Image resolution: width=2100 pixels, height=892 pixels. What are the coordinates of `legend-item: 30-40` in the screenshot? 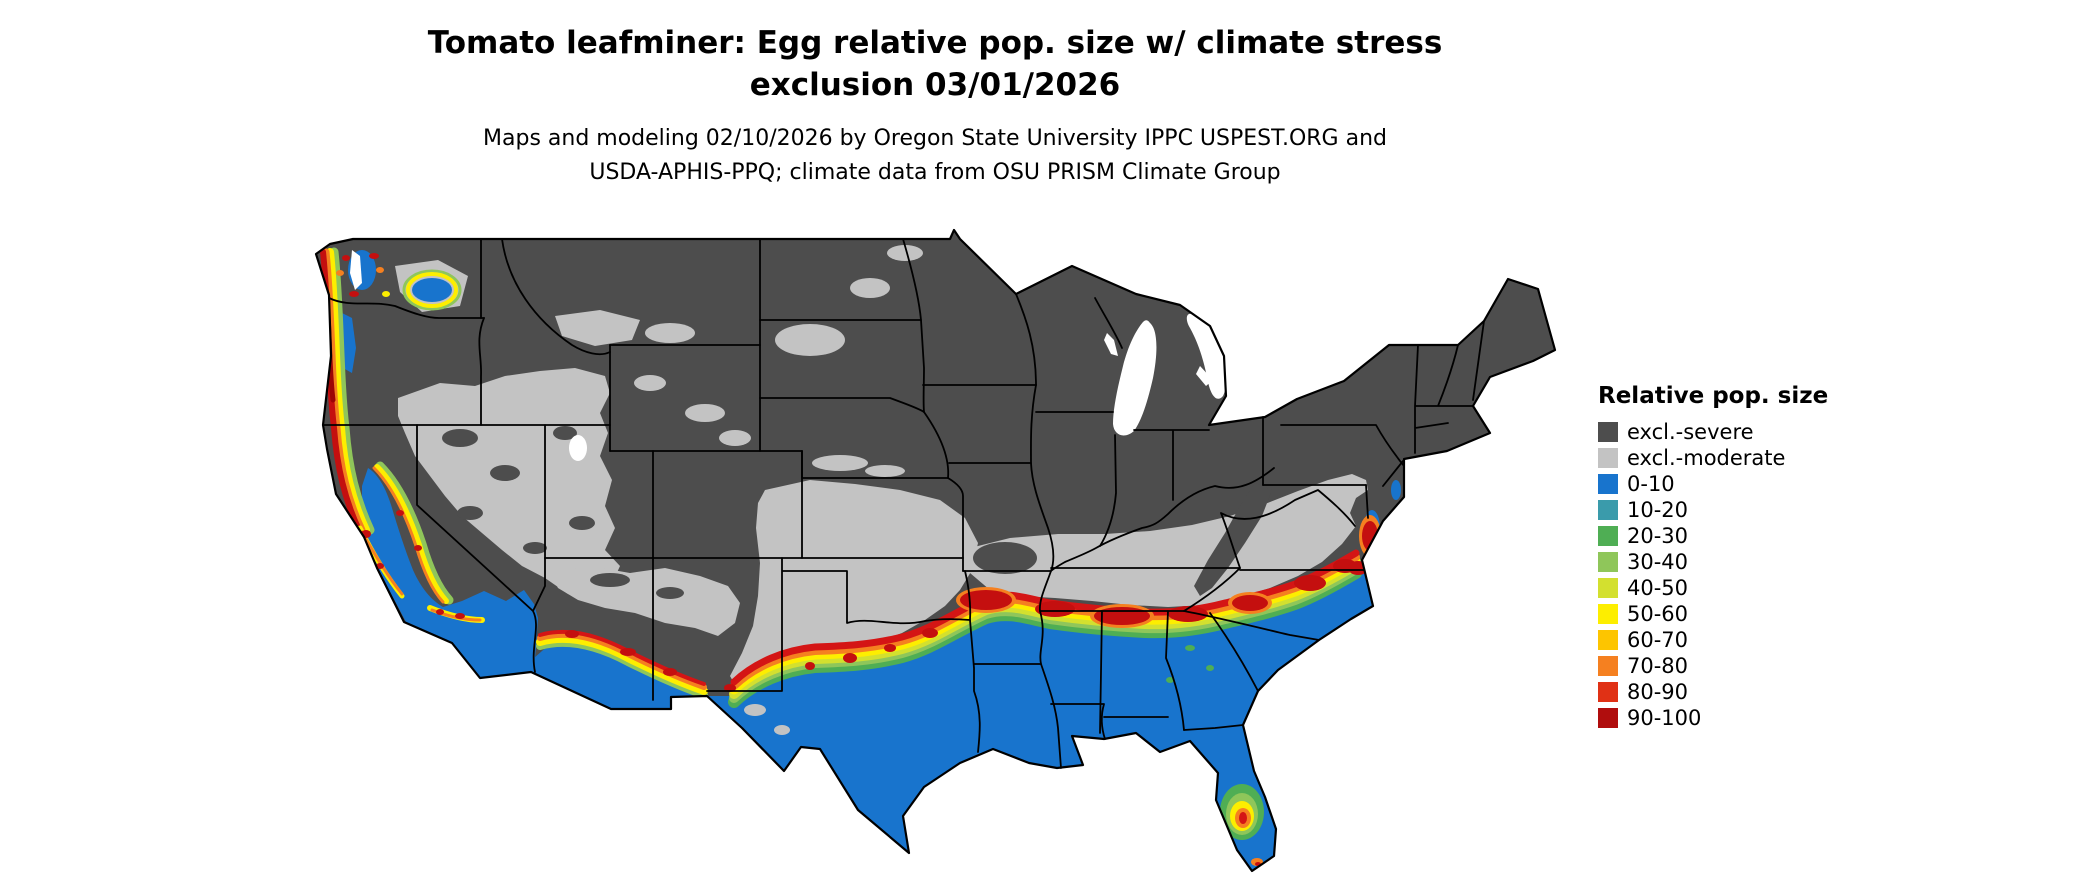 It's located at (1748, 562).